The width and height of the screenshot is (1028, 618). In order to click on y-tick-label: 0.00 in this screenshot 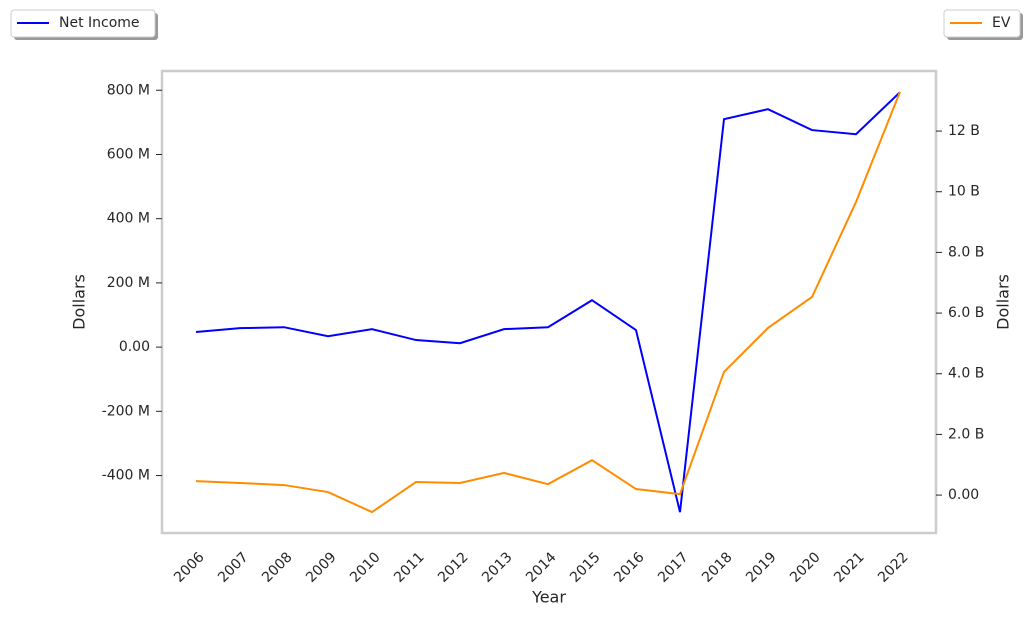, I will do `click(134, 347)`.